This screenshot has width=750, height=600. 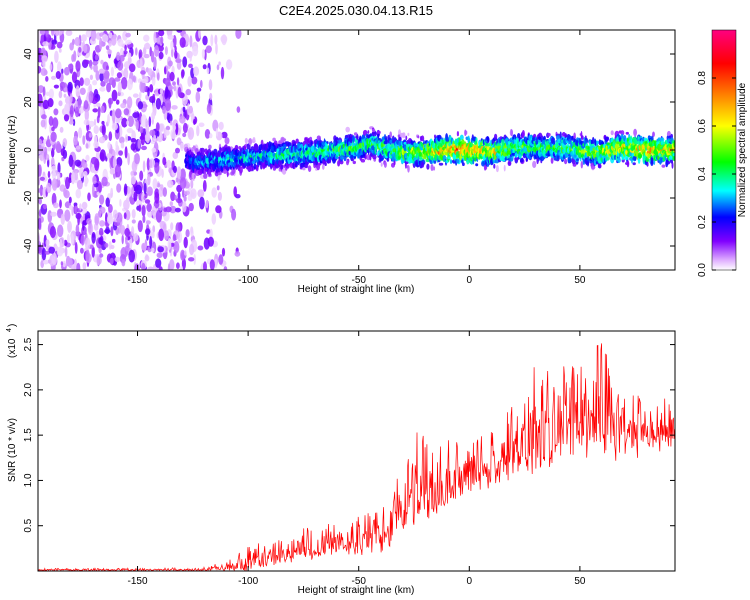 What do you see at coordinates (28, 389) in the screenshot?
I see `y-tick-label: 2.0` at bounding box center [28, 389].